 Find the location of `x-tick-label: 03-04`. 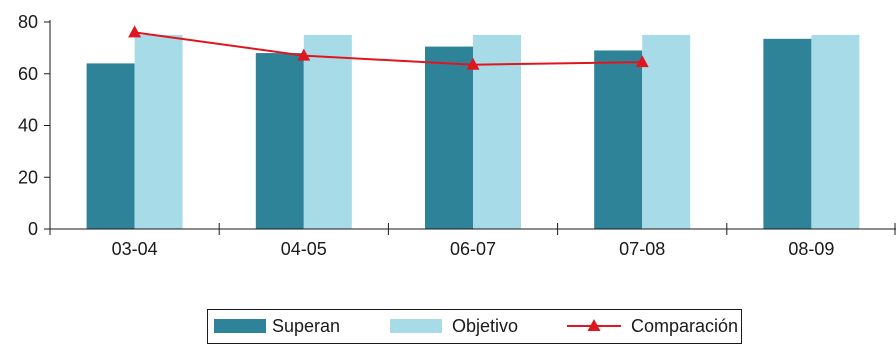

x-tick-label: 03-04 is located at coordinates (135, 249).